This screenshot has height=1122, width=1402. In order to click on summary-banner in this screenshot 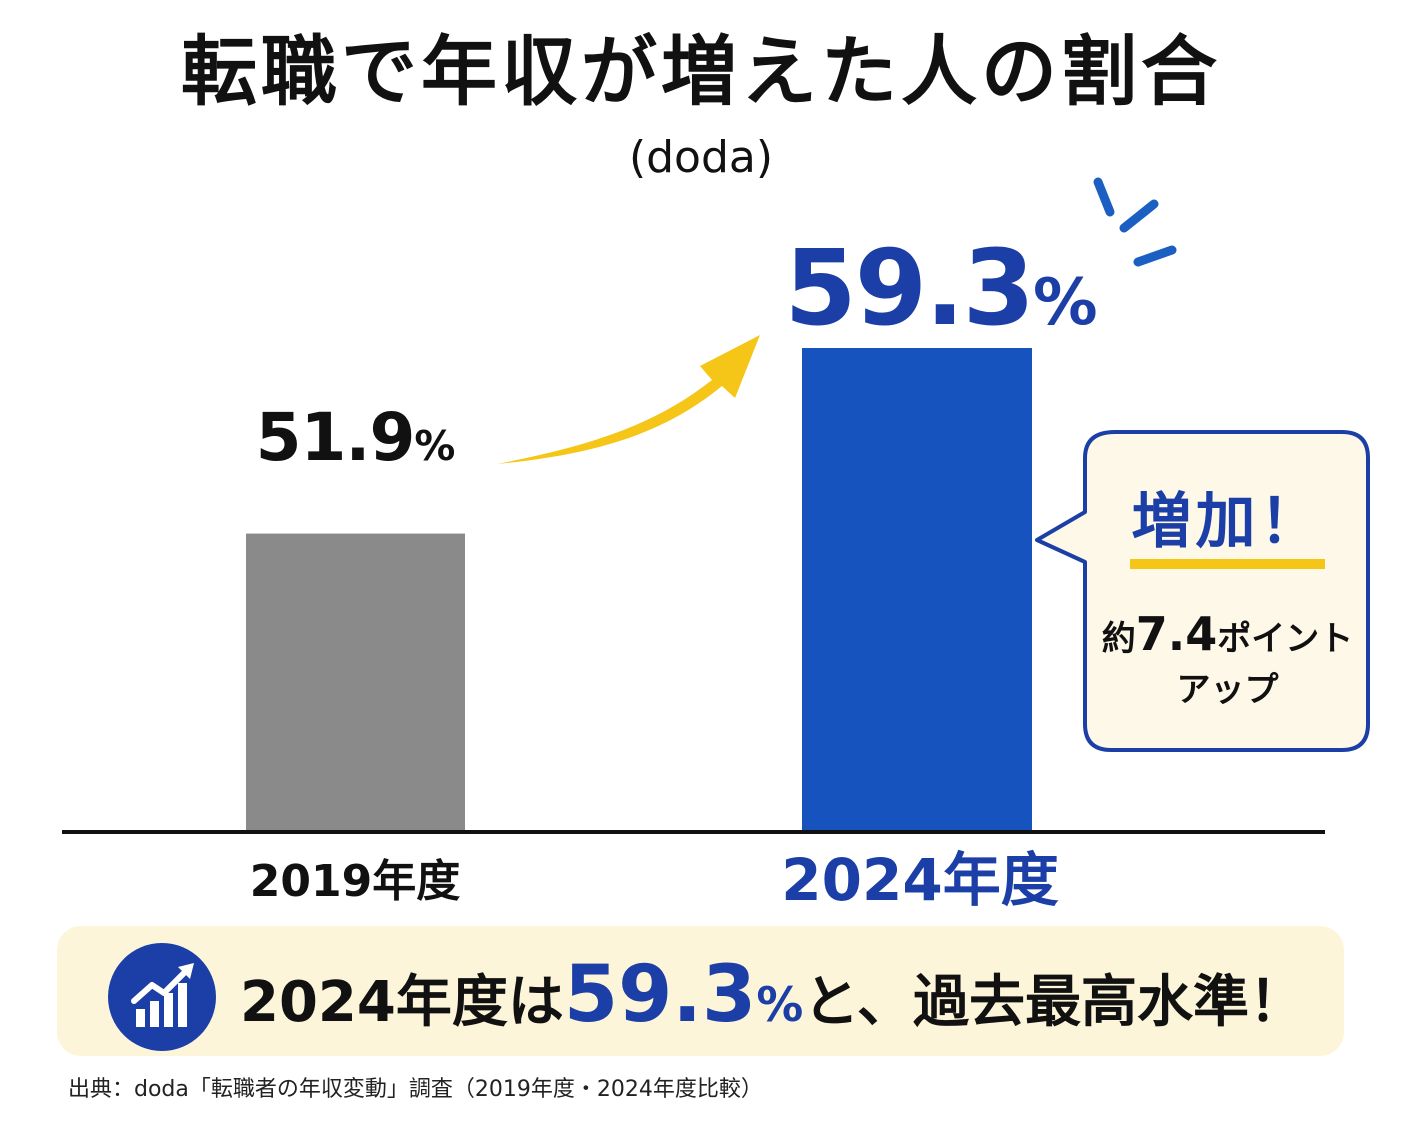, I will do `click(700, 991)`.